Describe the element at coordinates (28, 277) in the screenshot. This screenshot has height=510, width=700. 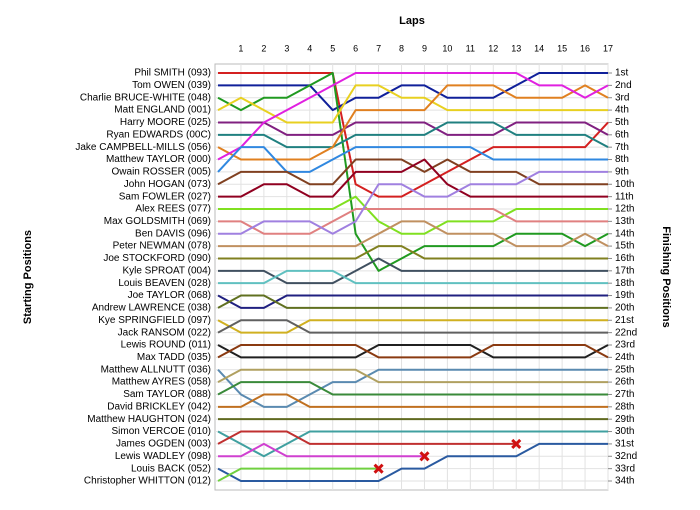
I see `y-axis-label: Starting Positions` at that location.